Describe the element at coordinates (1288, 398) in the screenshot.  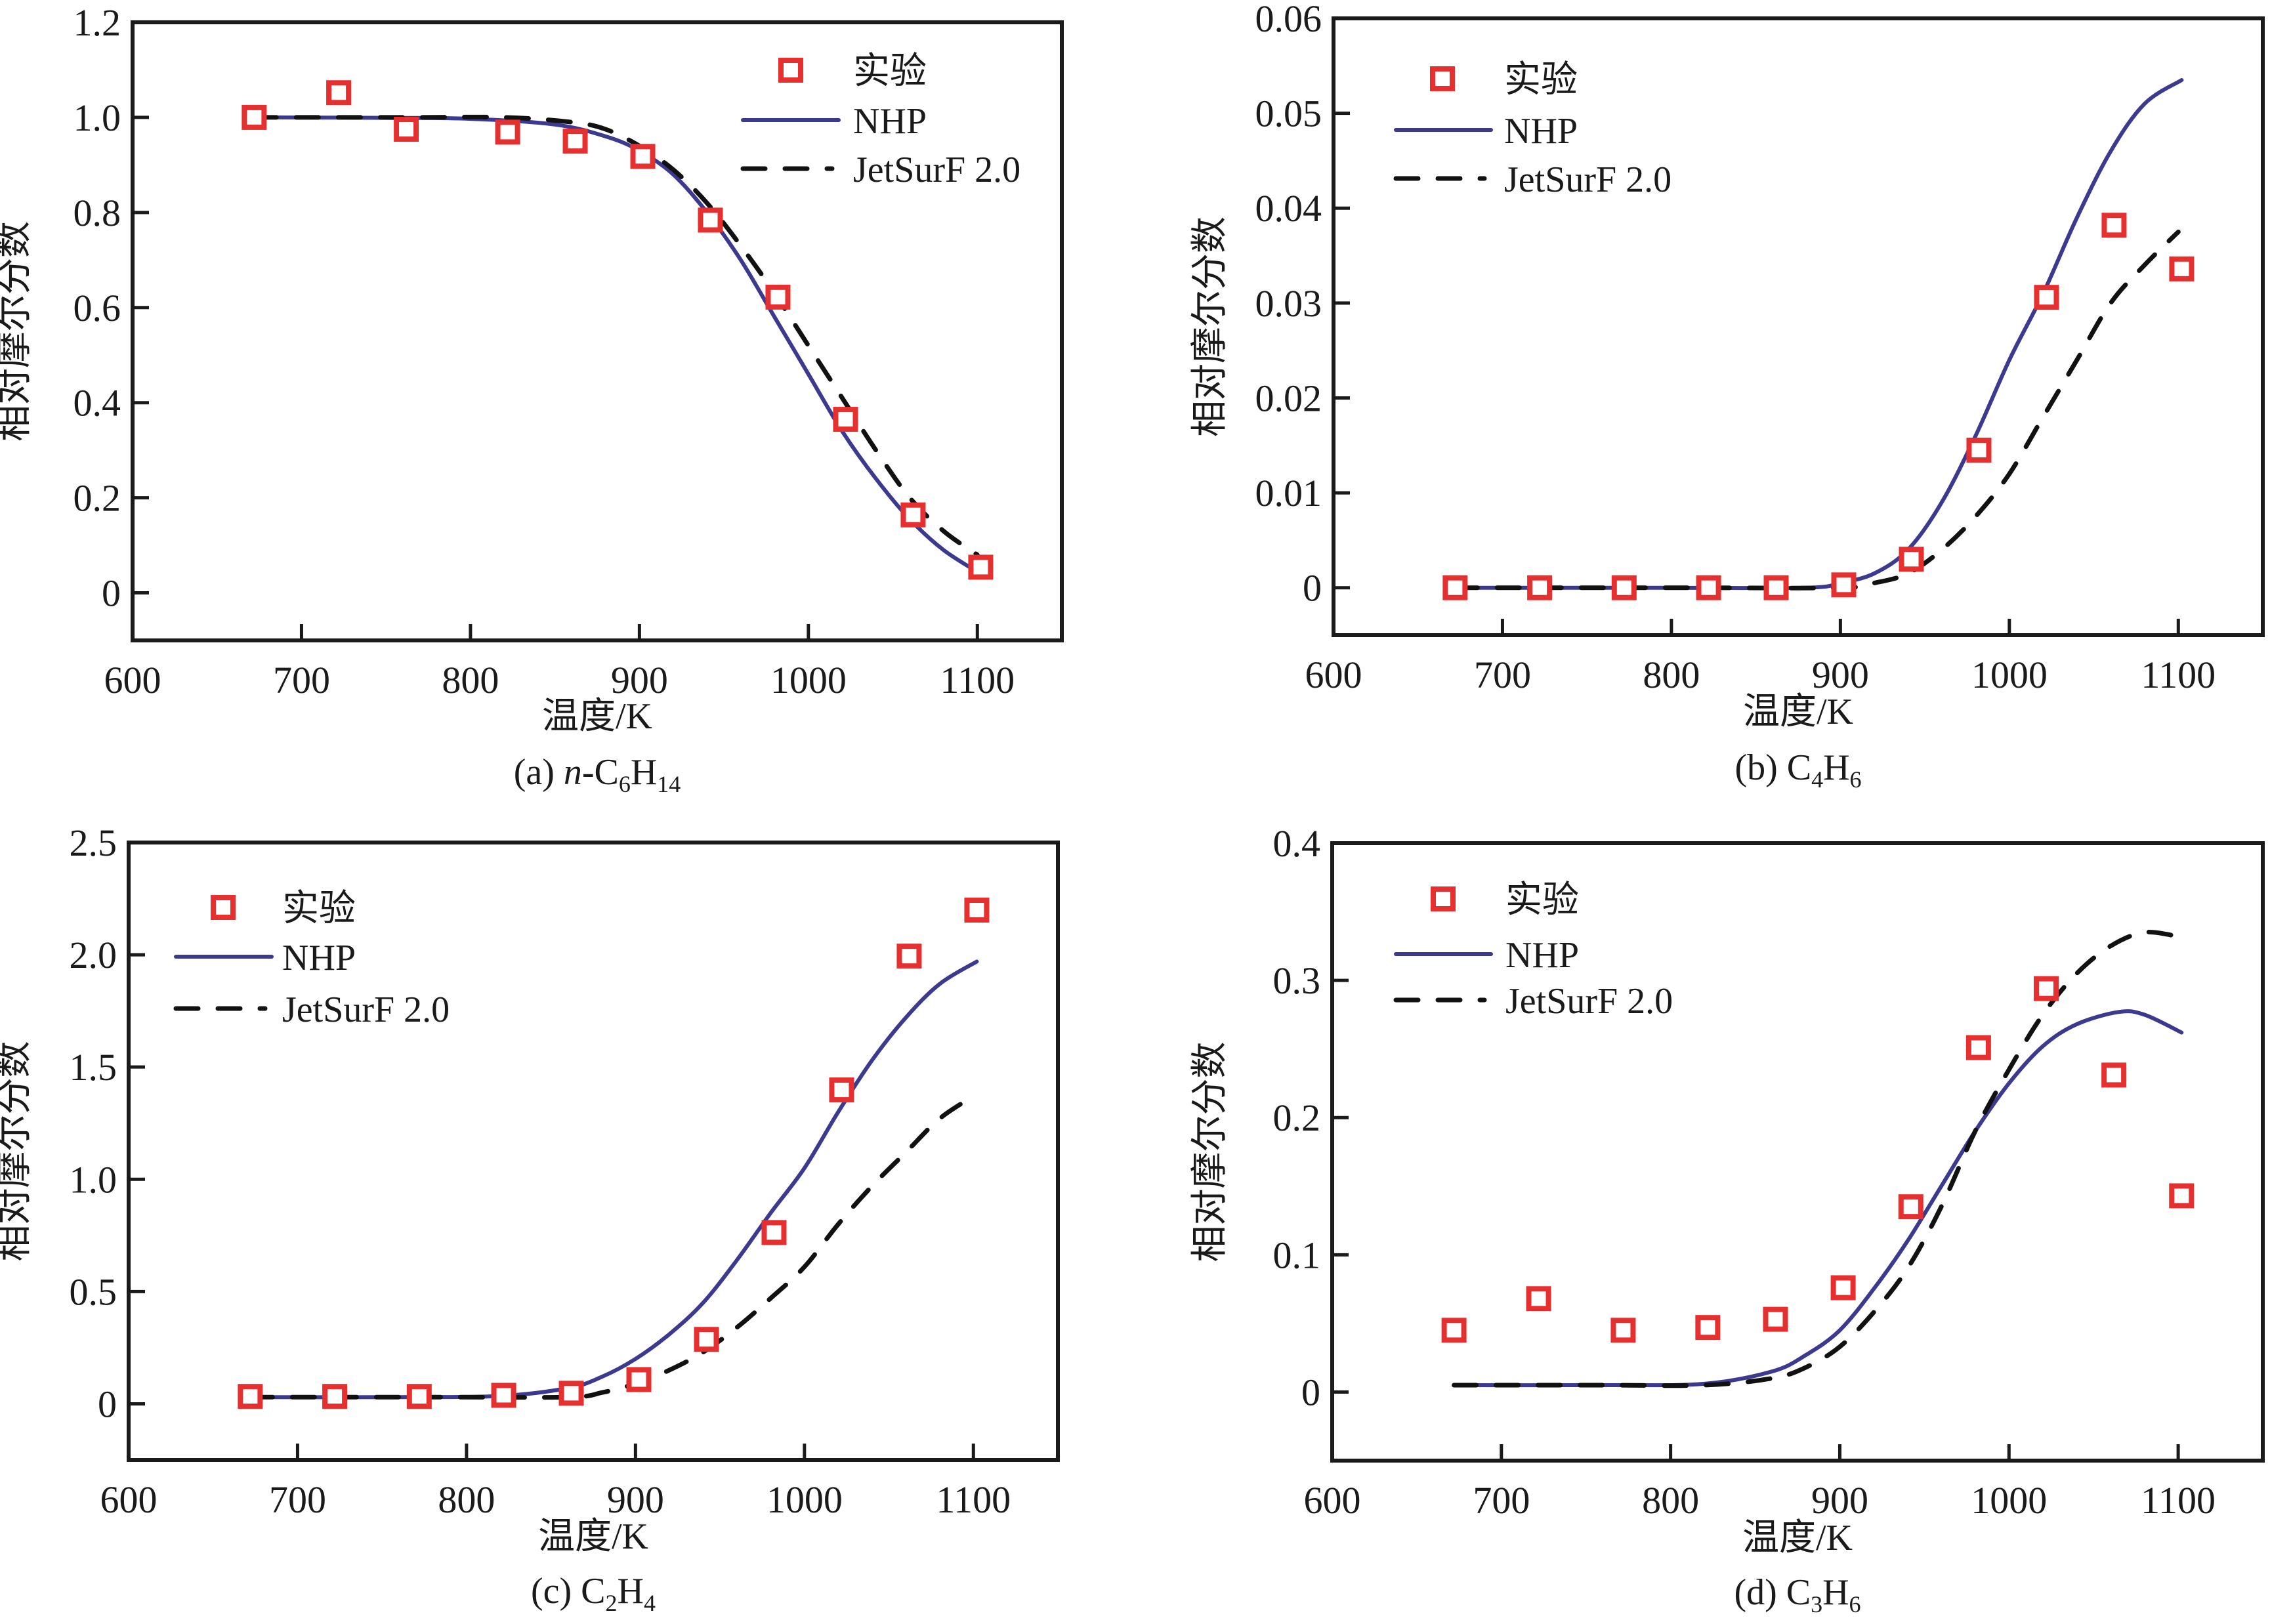
I see `y-tick-label: 0.02` at that location.